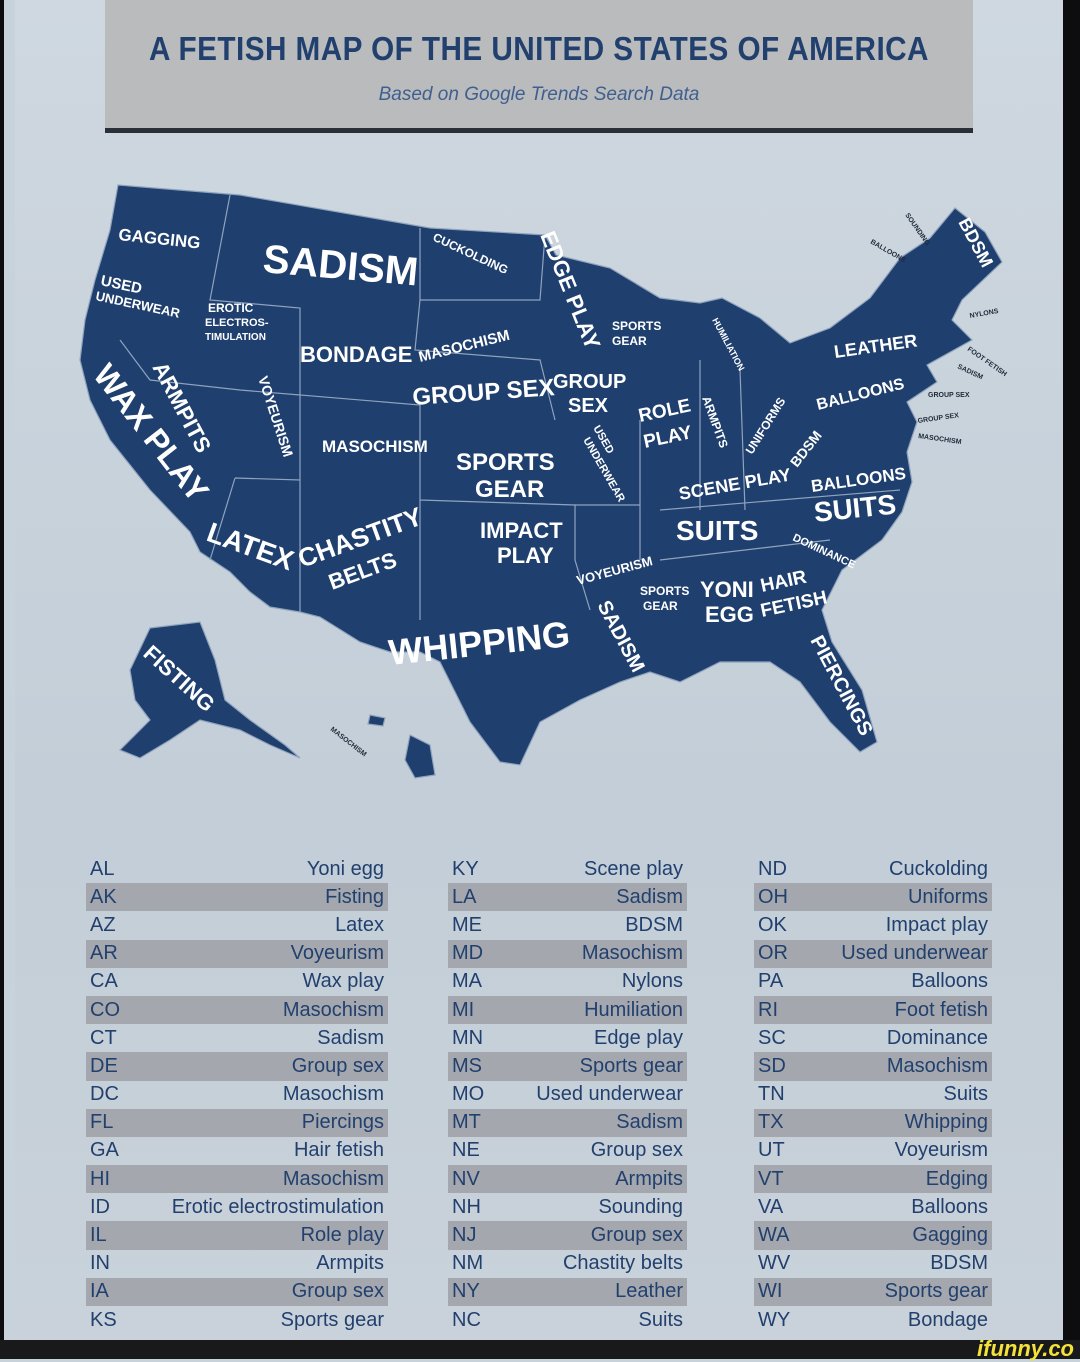  I want to click on table-row: VA Balloons, so click(873, 1207).